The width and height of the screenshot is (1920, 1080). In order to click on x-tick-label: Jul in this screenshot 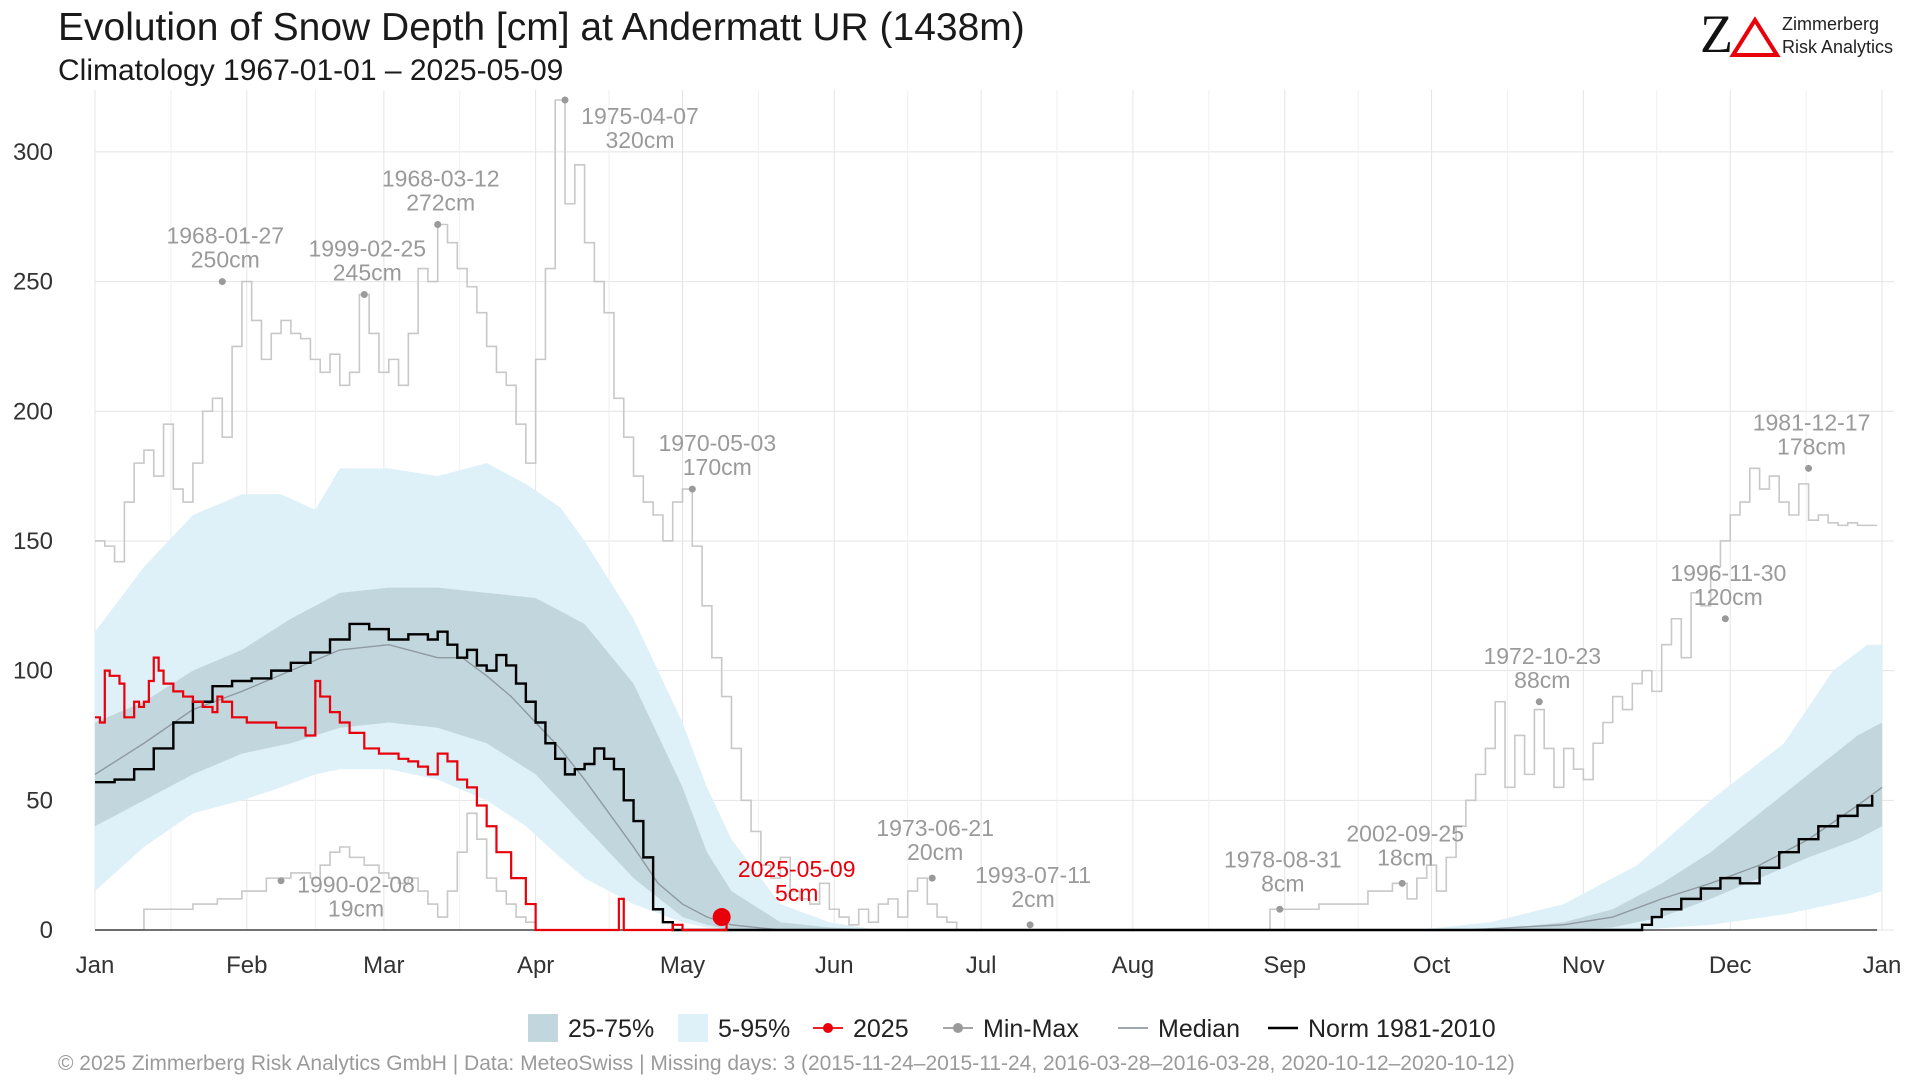, I will do `click(981, 965)`.